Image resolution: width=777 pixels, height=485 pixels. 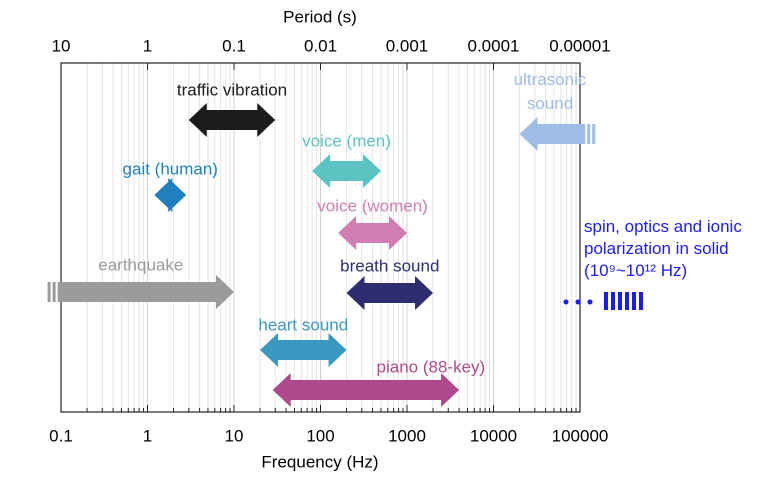 I want to click on x-tick-label: 100, so click(x=320, y=435).